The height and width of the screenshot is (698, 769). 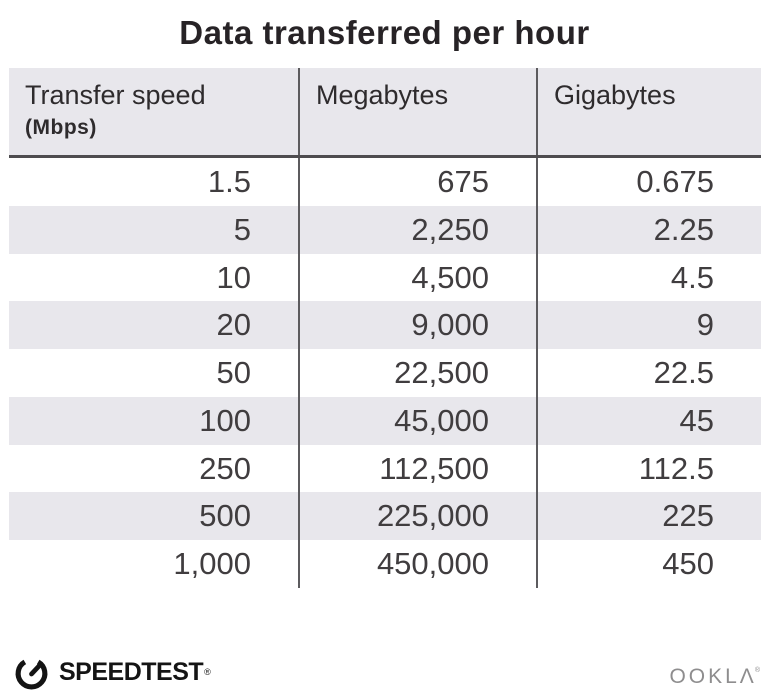 What do you see at coordinates (757, 670) in the screenshot?
I see `ookla-registered-mark: ®` at bounding box center [757, 670].